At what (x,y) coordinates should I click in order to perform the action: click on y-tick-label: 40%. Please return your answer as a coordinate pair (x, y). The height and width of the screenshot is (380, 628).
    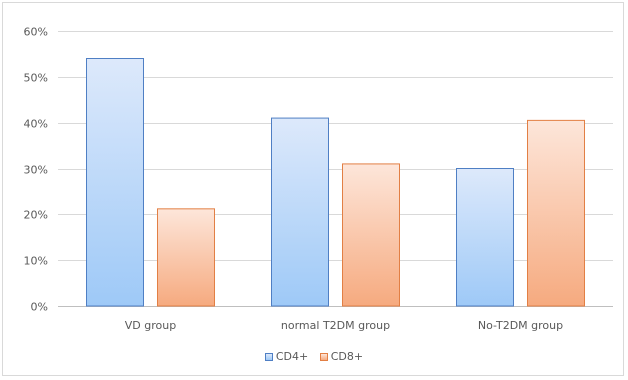
    Looking at the image, I should click on (36, 124).